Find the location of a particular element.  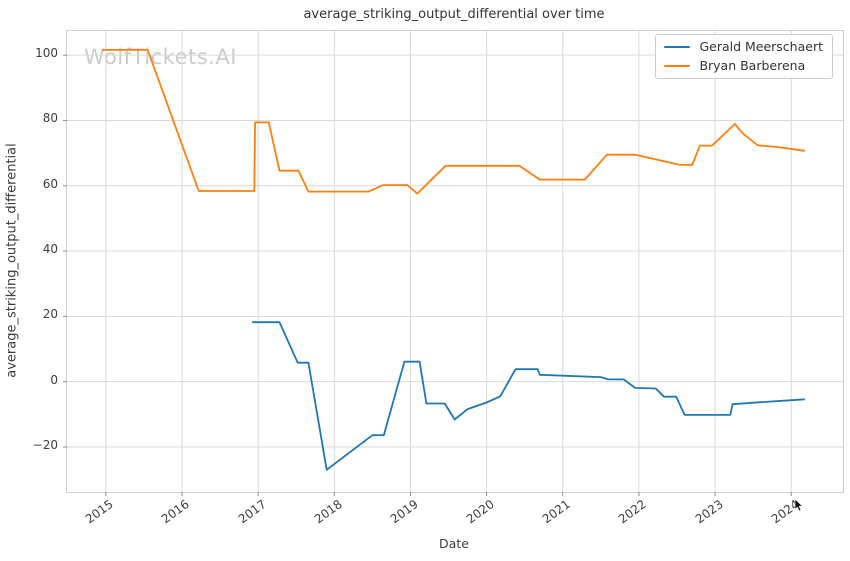

legend-item-gerald-meerschaert: Gerald Meerschaert is located at coordinates (743, 47).